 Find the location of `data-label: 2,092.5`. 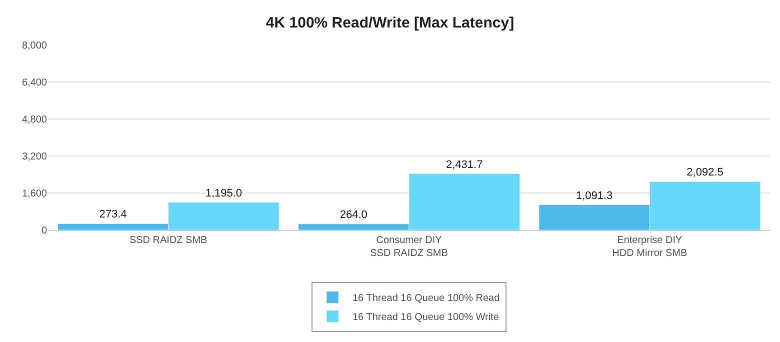

data-label: 2,092.5 is located at coordinates (705, 172).